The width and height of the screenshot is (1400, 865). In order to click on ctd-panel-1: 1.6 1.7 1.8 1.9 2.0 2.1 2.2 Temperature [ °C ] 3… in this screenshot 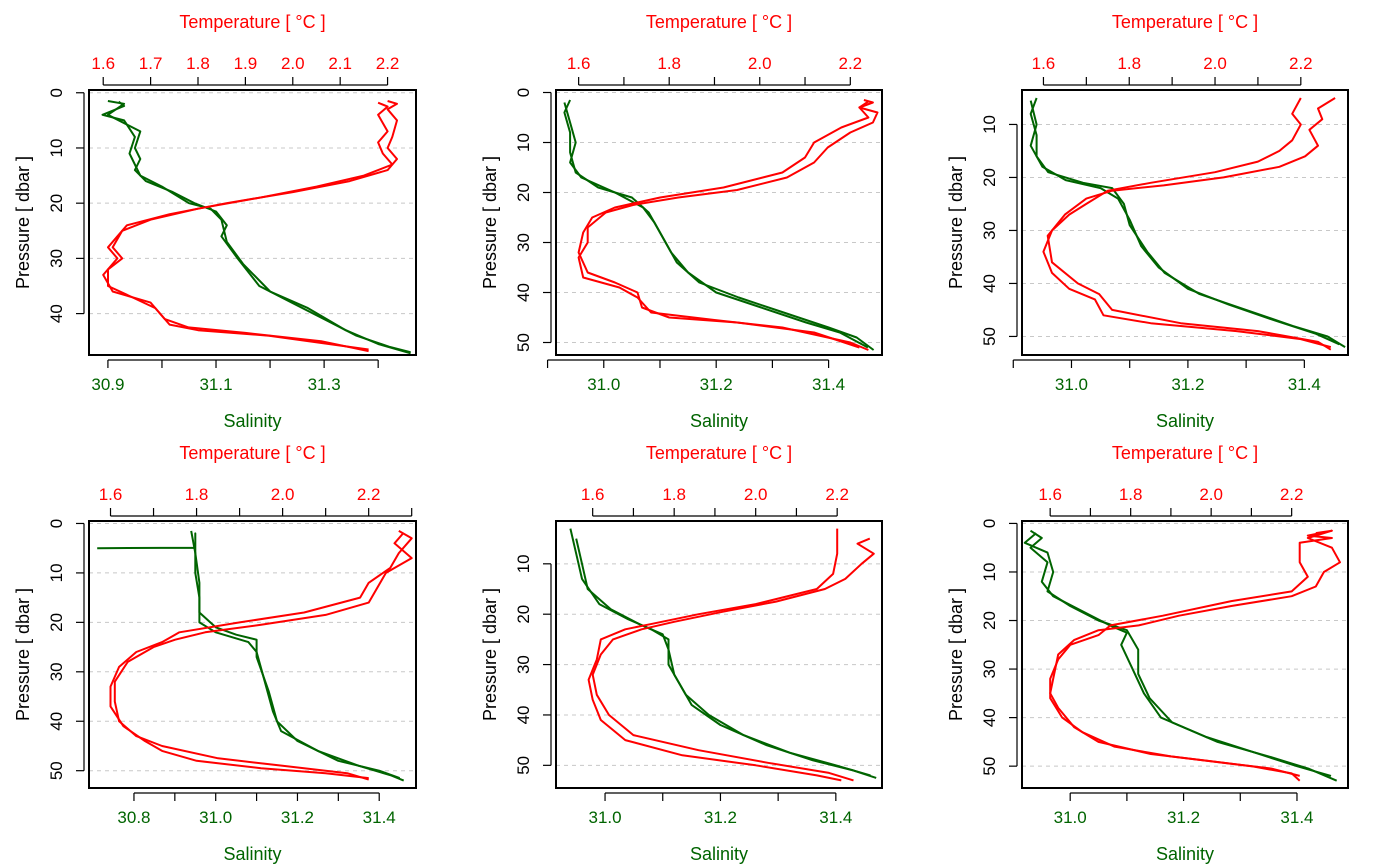, I will do `click(215, 221)`.